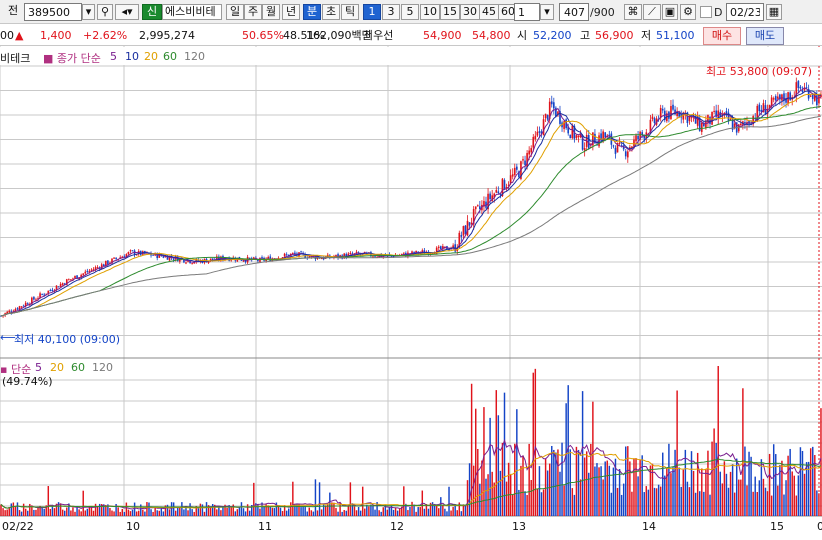 The height and width of the screenshot is (540, 822). Describe the element at coordinates (53, 12) in the screenshot. I see `stock-code-input` at that location.